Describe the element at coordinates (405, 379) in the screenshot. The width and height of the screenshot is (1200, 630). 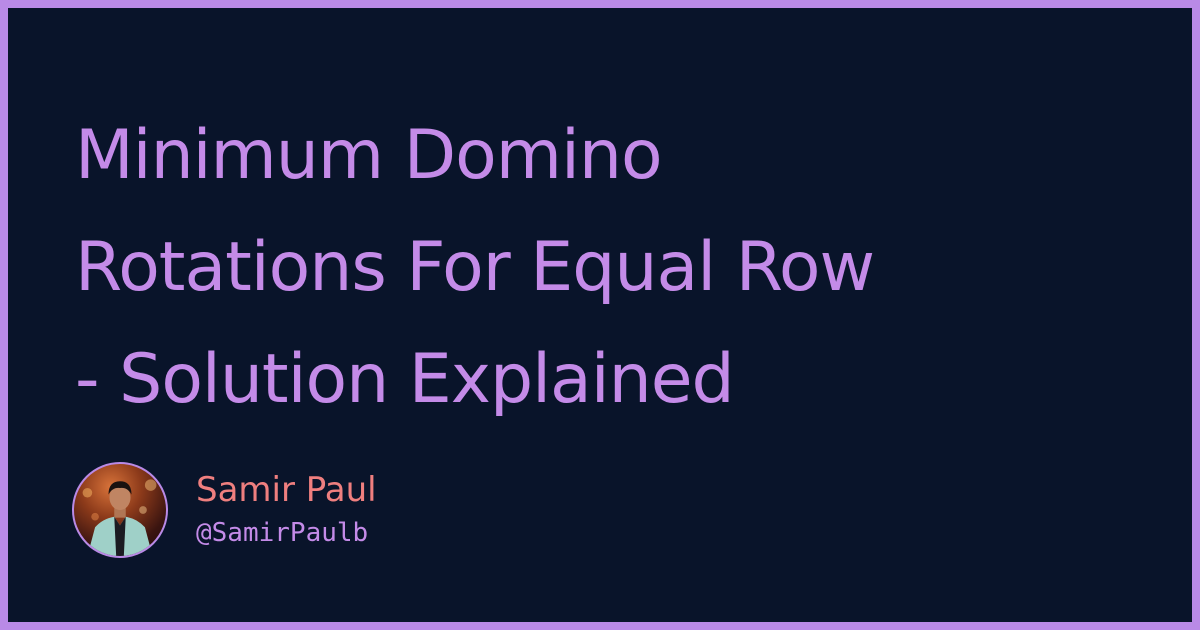
I see `post-title-line-3: - Solution Explained` at that location.